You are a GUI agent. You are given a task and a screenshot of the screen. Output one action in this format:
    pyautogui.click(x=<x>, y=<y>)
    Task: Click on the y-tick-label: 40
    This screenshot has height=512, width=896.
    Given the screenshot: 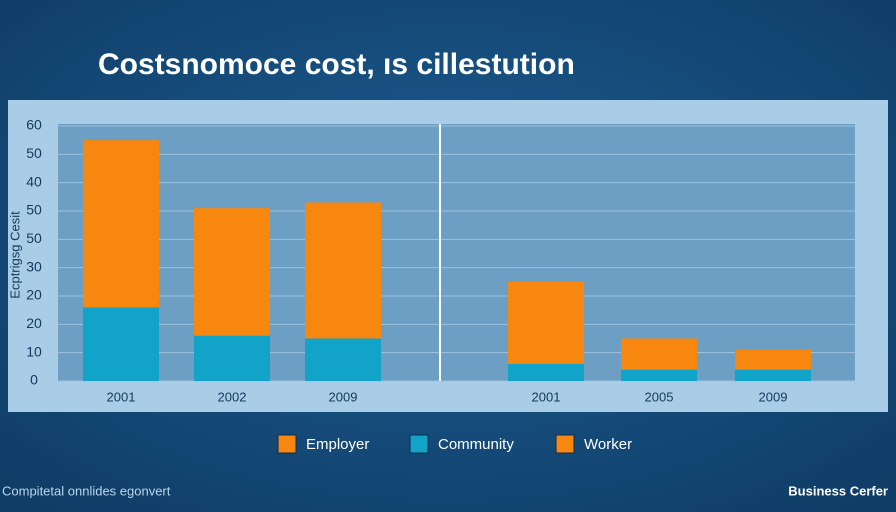 What is the action you would take?
    pyautogui.click(x=34, y=181)
    